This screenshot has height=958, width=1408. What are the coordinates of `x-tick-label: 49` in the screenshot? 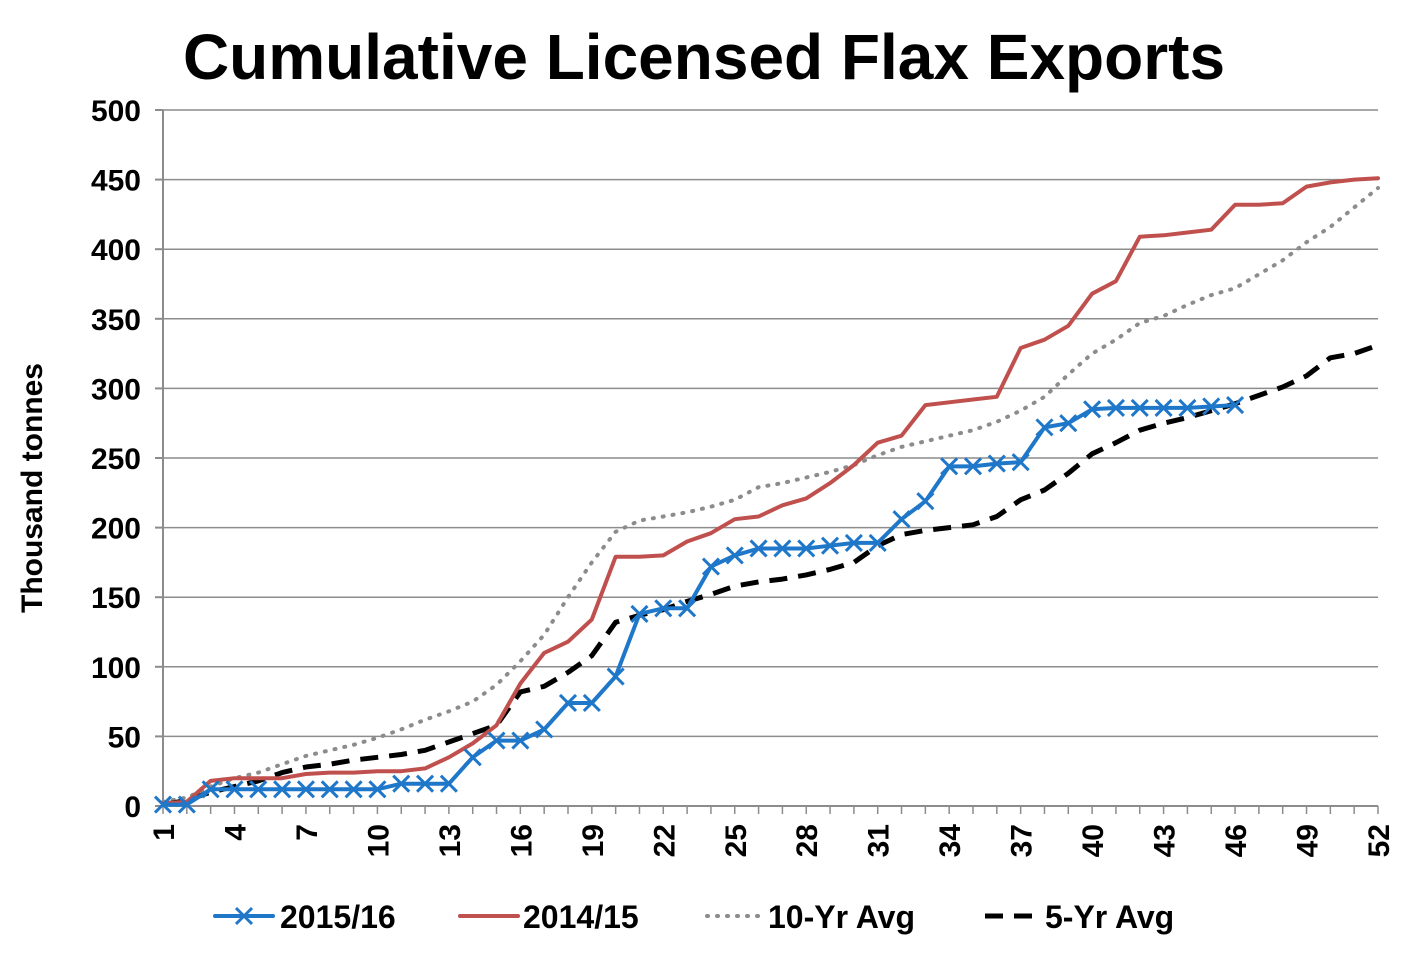 It's located at (1308, 840).